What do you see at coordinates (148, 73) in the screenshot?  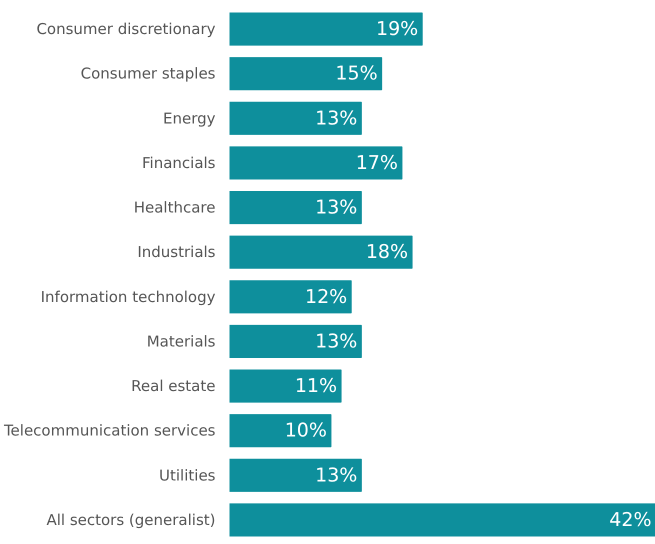 I see `y-tick-label: Consumer staples` at bounding box center [148, 73].